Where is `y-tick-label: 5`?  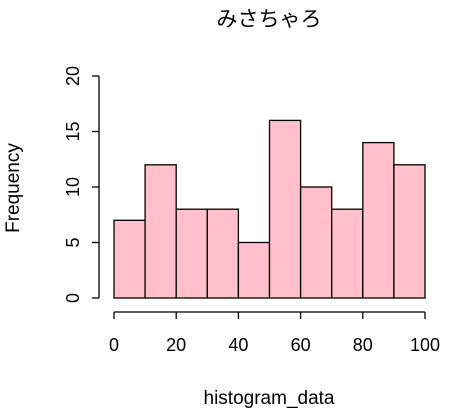 y-tick-label: 5 is located at coordinates (73, 242).